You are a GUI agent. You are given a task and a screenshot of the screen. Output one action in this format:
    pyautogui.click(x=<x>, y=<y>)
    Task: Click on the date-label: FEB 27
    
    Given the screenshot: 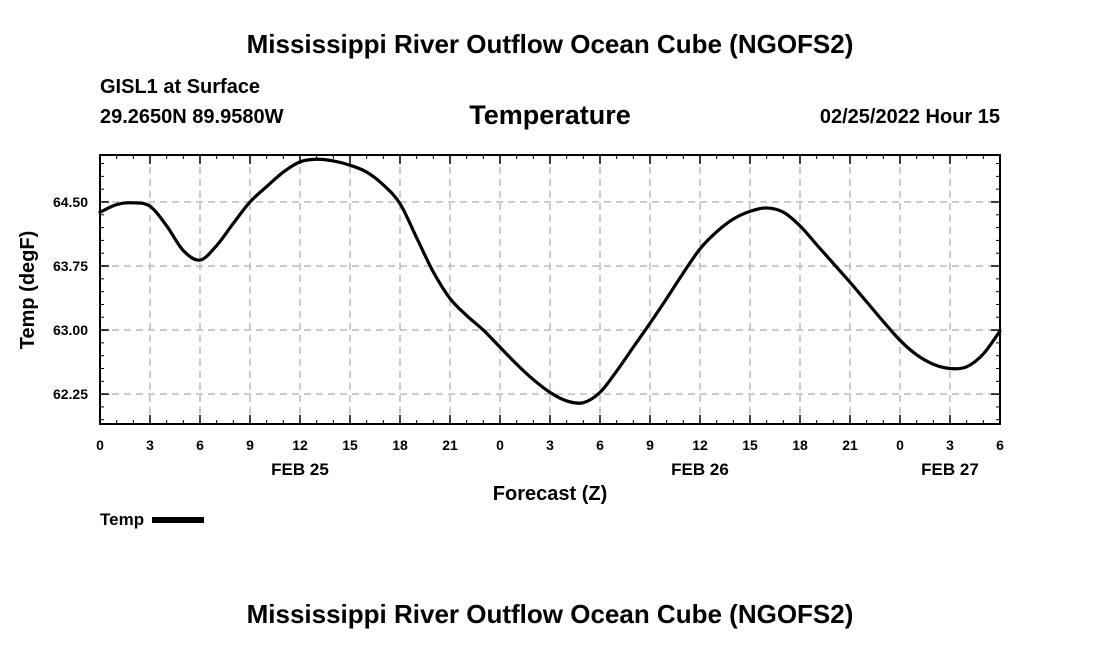 What is the action you would take?
    pyautogui.click(x=950, y=469)
    